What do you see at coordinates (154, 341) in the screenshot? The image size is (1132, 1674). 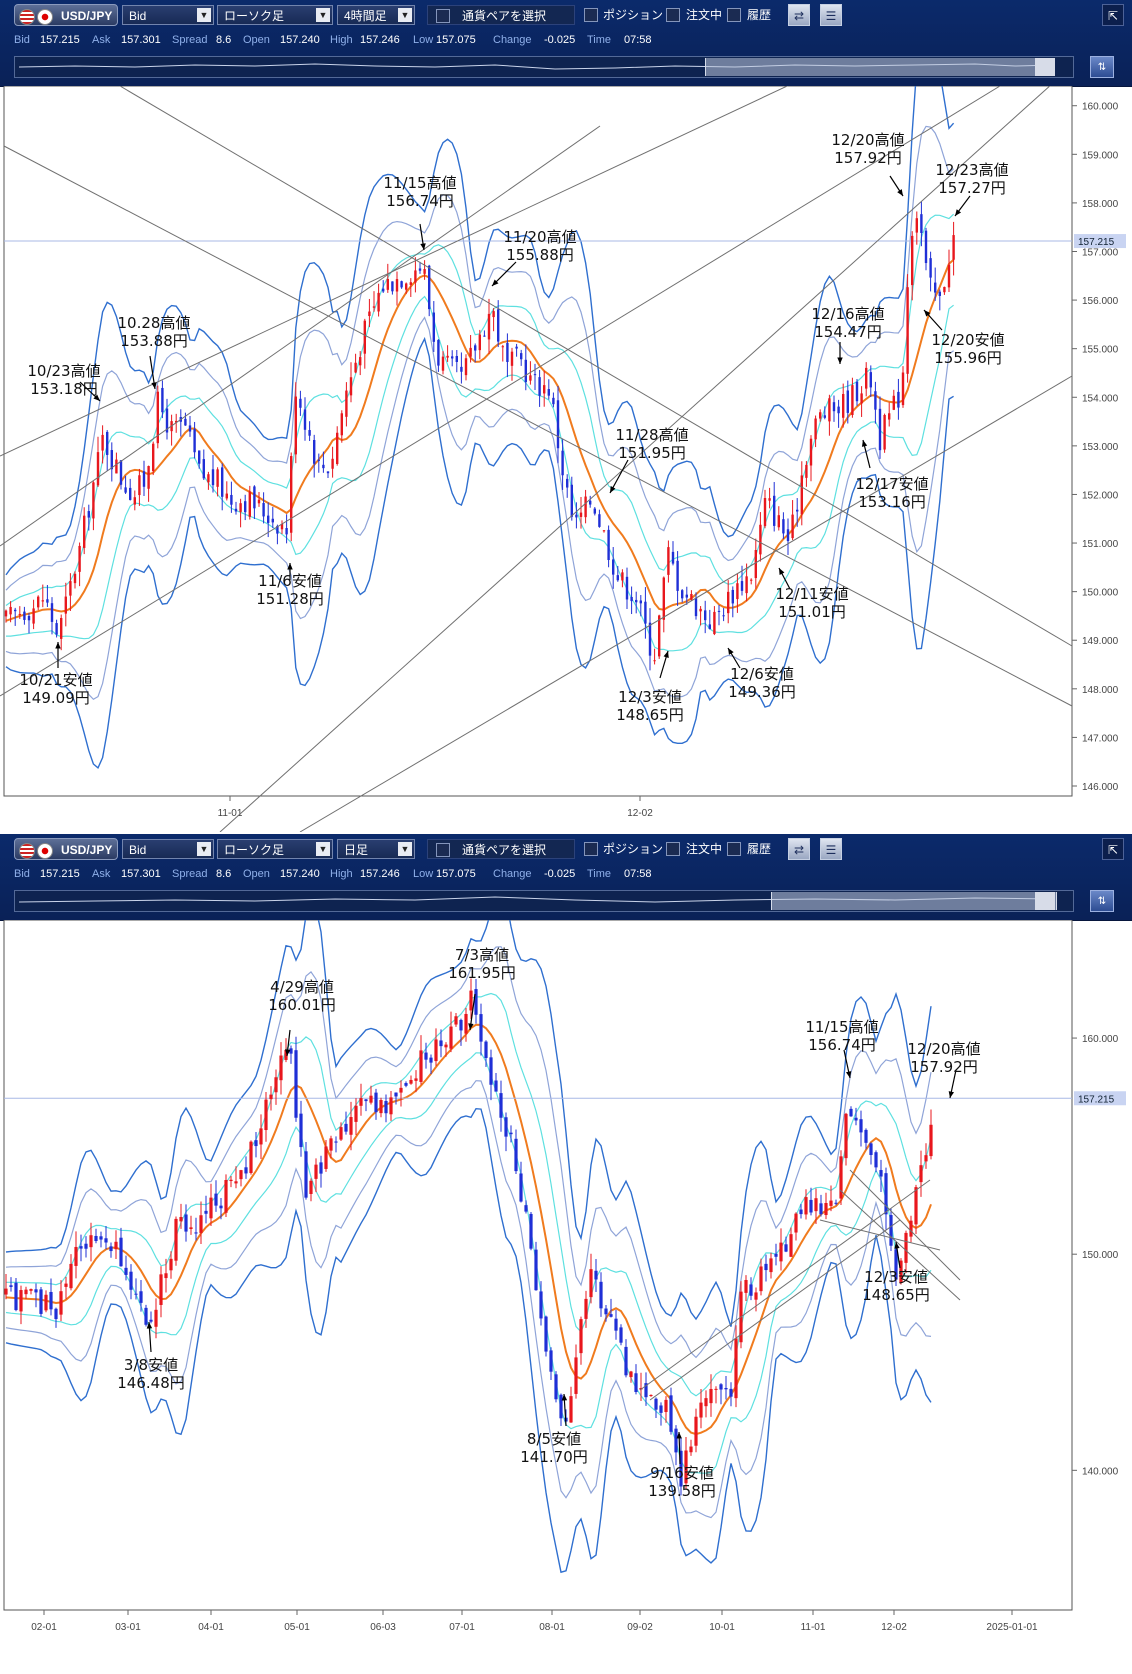 I see `annotation-value: 153.88円` at bounding box center [154, 341].